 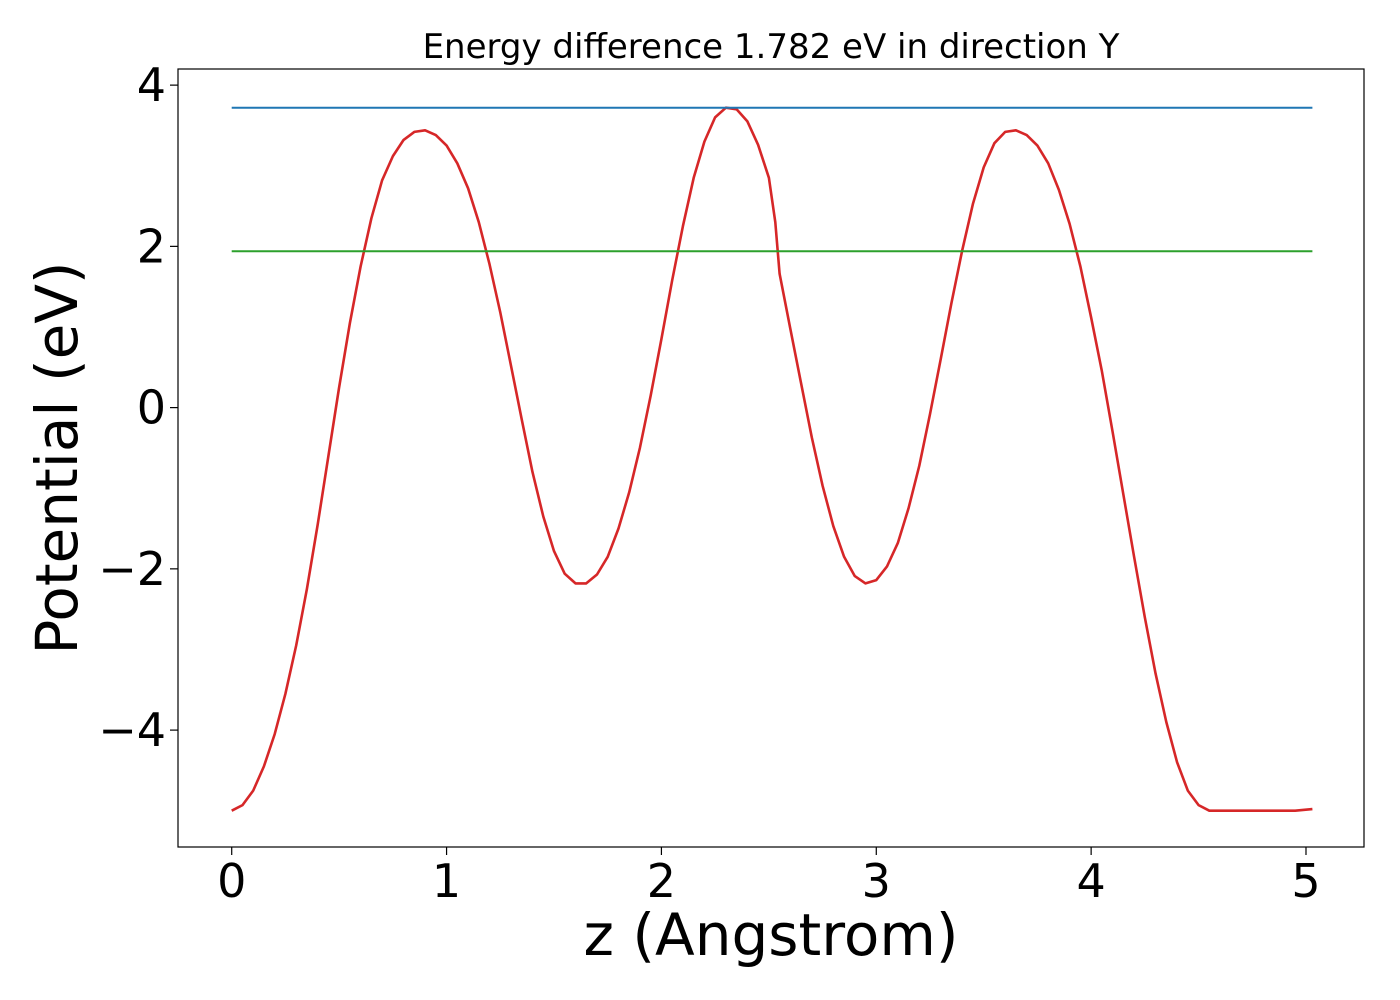 What do you see at coordinates (876, 881) in the screenshot?
I see `x-tick-label: 3` at bounding box center [876, 881].